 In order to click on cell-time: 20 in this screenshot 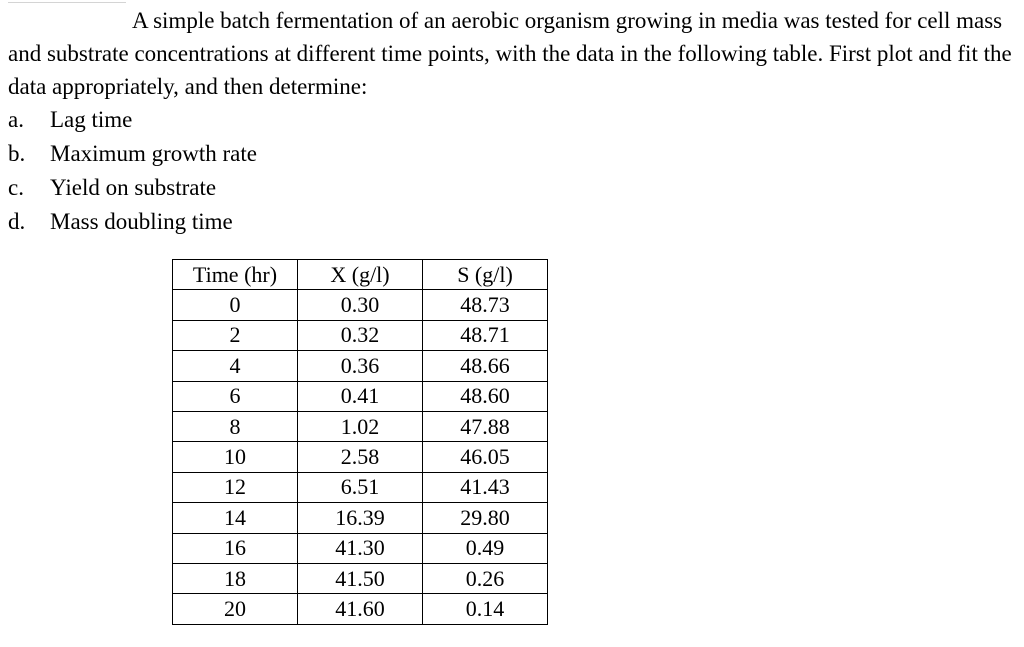, I will do `click(235, 609)`.